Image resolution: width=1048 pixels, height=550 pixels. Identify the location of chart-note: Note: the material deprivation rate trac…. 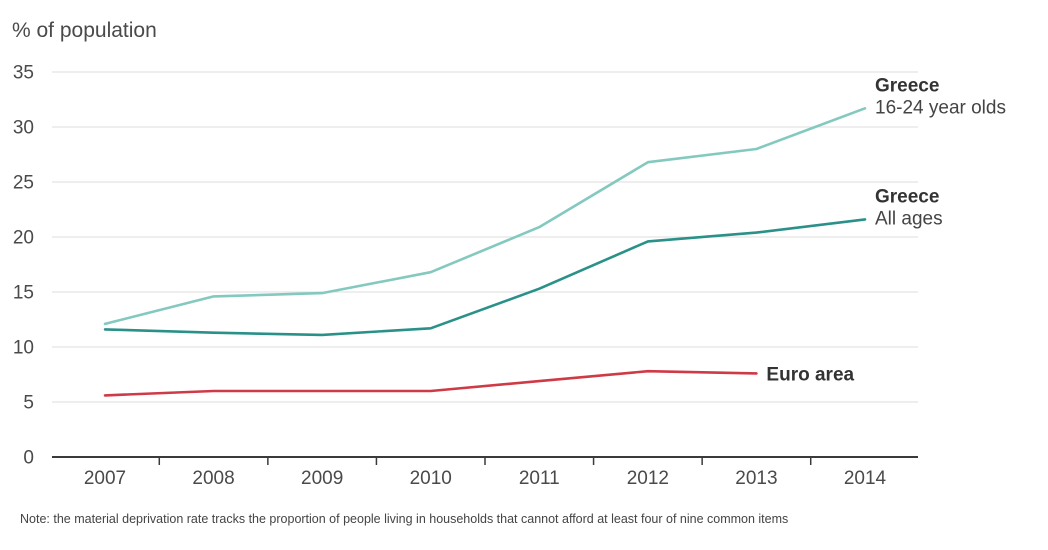
(404, 519).